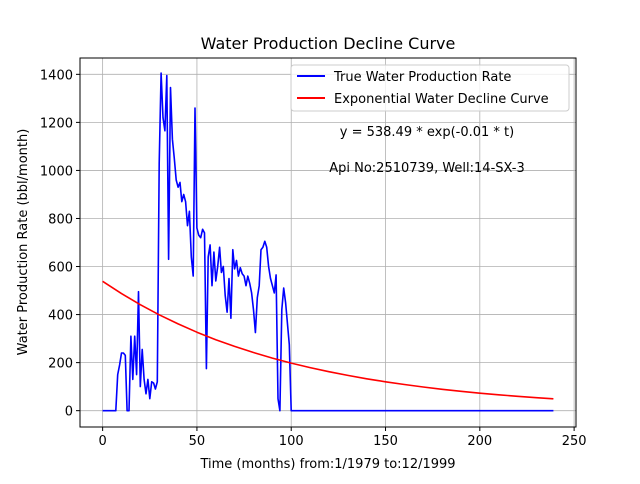 Image resolution: width=640 pixels, height=484 pixels. I want to click on y-tick-label: 800, so click(60, 219).